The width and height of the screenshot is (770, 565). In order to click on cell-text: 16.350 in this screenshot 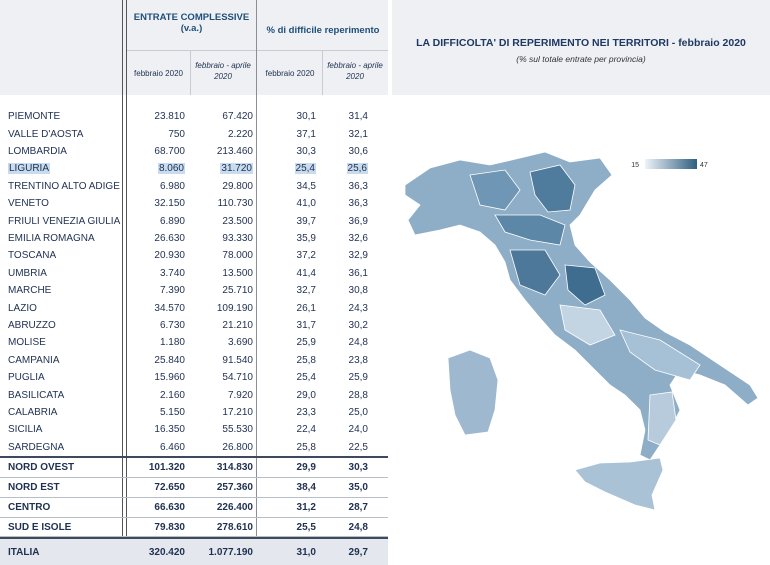, I will do `click(169, 430)`.